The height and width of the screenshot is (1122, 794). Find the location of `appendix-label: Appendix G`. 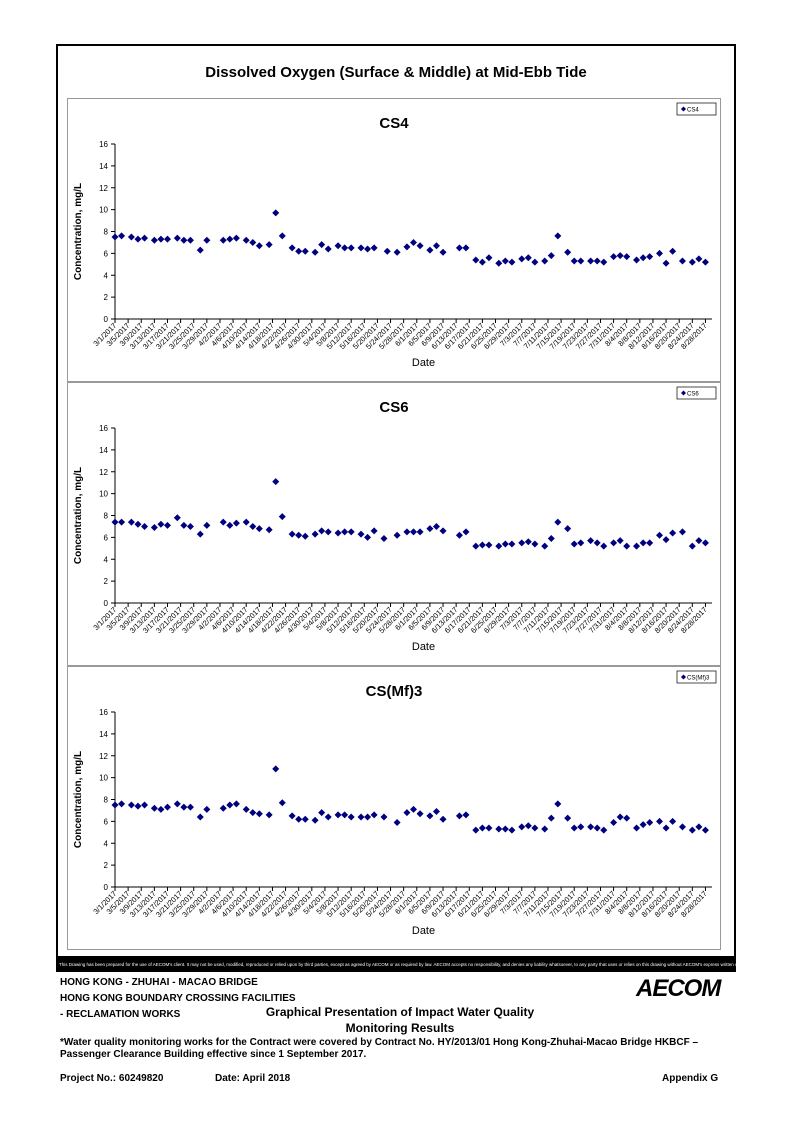

appendix-label: Appendix G is located at coordinates (690, 1078).